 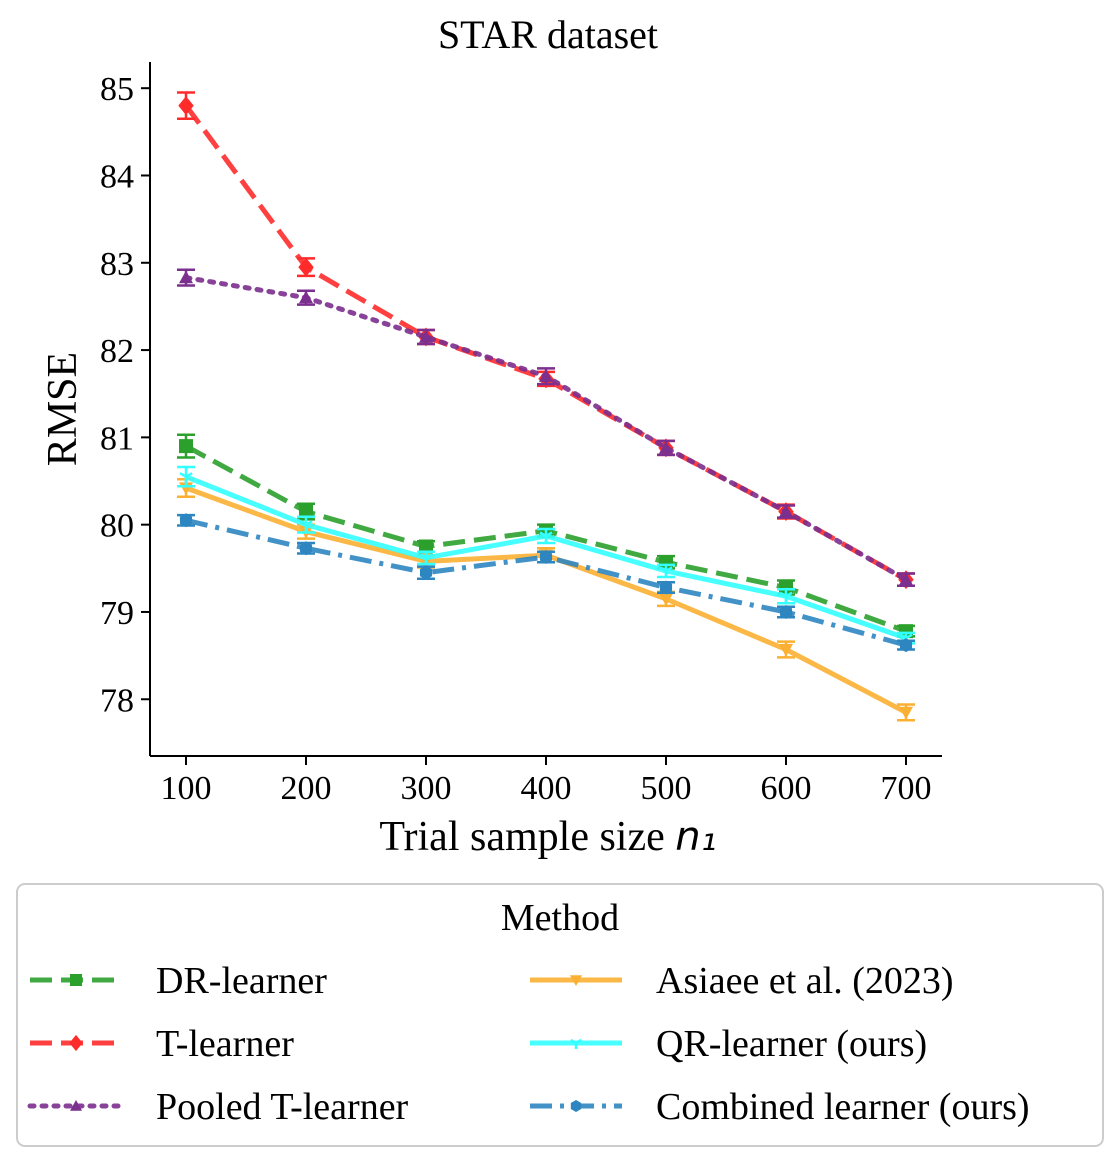 What do you see at coordinates (306, 788) in the screenshot?
I see `x-tick-label: 200` at bounding box center [306, 788].